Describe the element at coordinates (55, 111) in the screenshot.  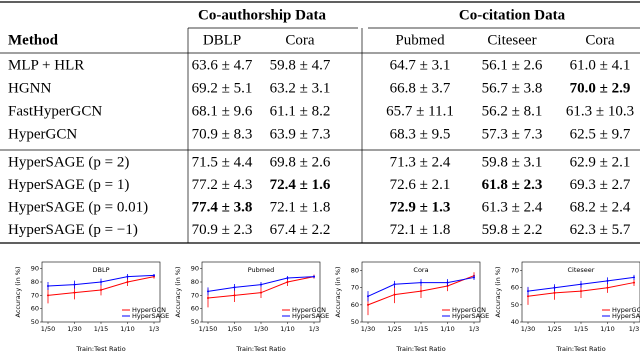
I see `method-name: FastHyperGCN` at that location.